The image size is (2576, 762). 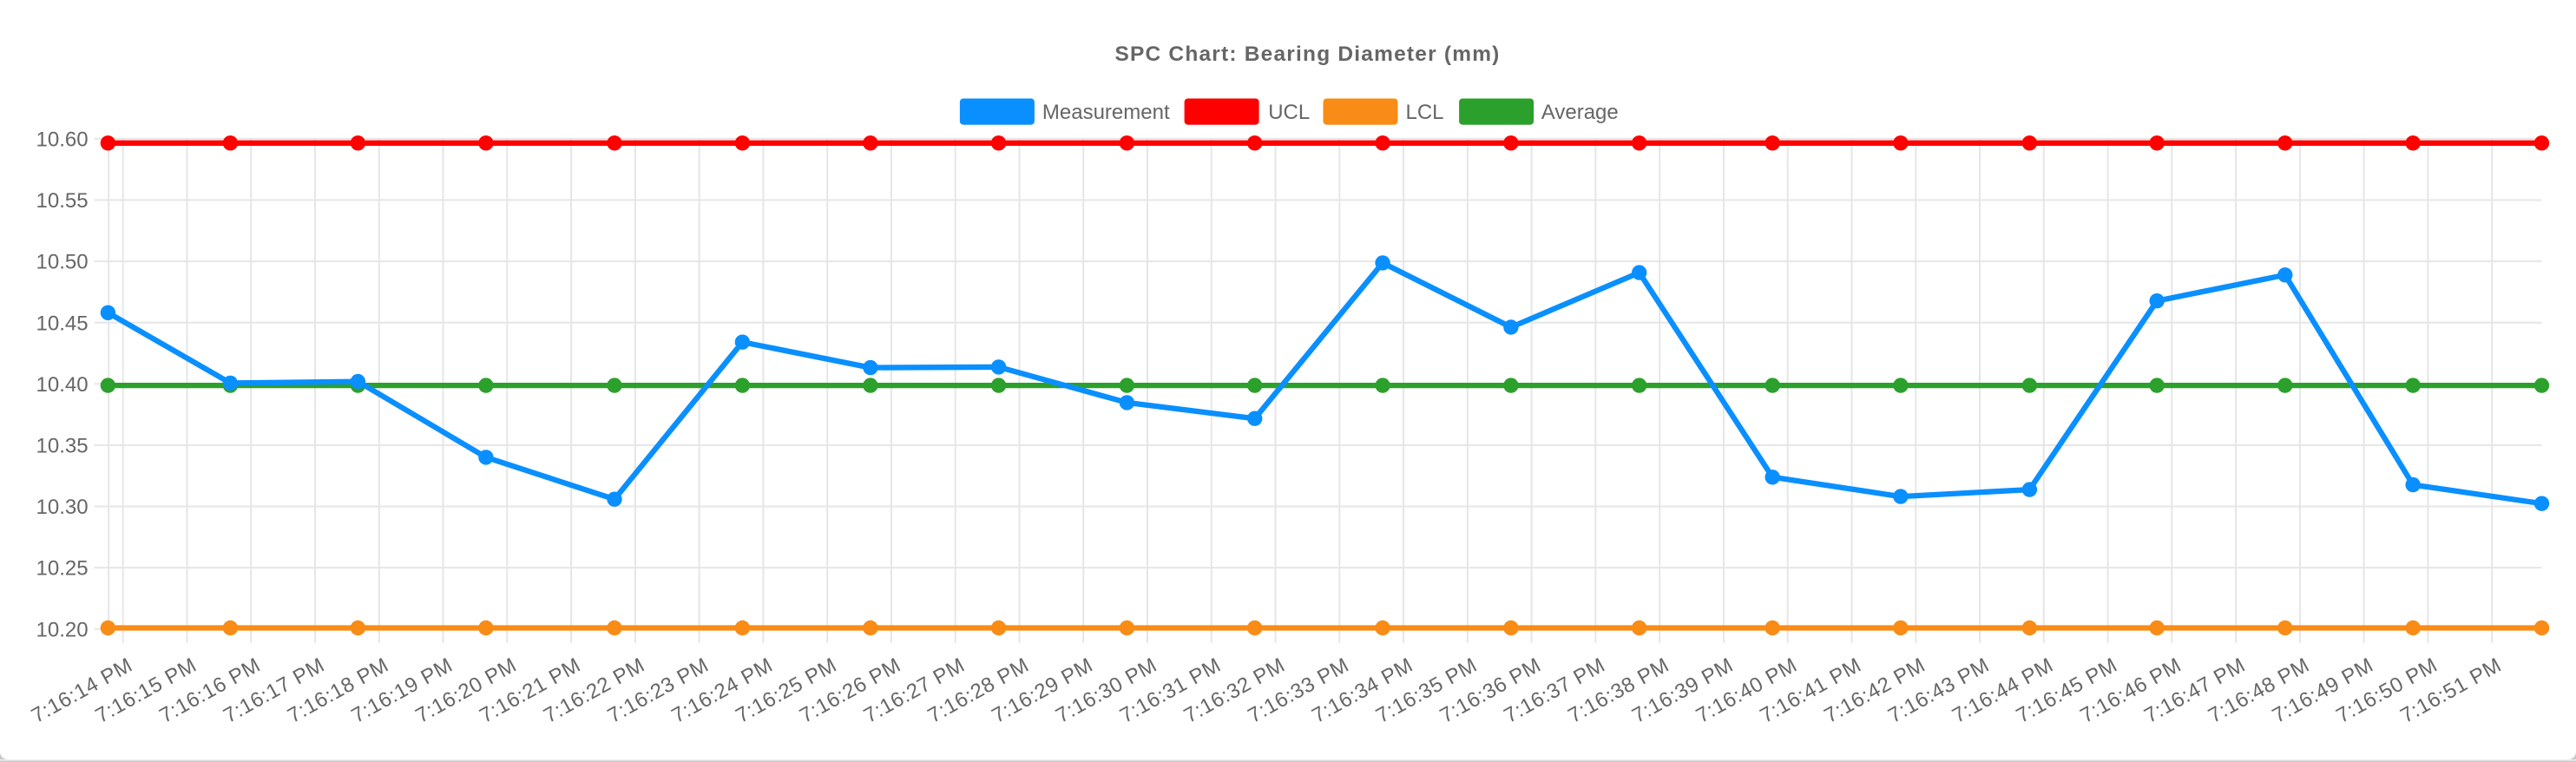 What do you see at coordinates (62, 446) in the screenshot?
I see `svg-text: 10.35` at bounding box center [62, 446].